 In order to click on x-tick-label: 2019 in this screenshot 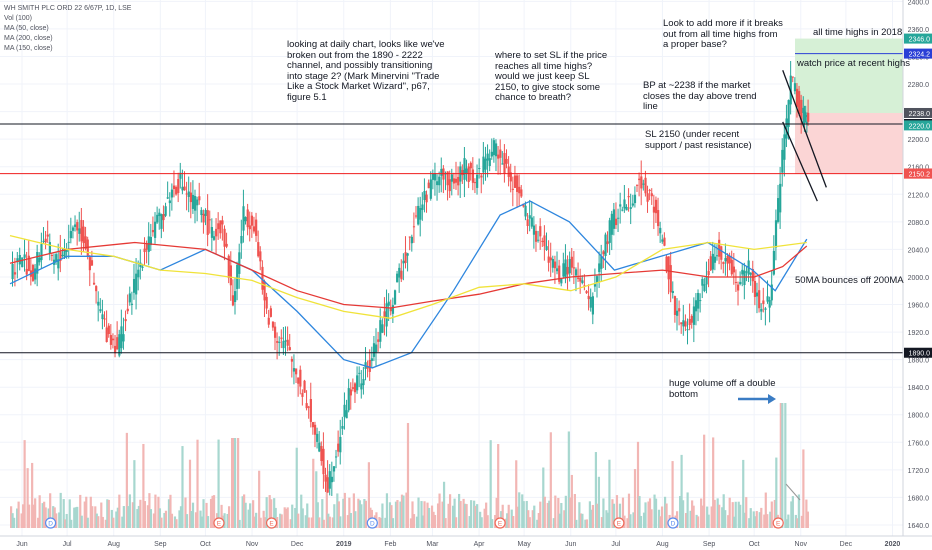, I will do `click(344, 544)`.